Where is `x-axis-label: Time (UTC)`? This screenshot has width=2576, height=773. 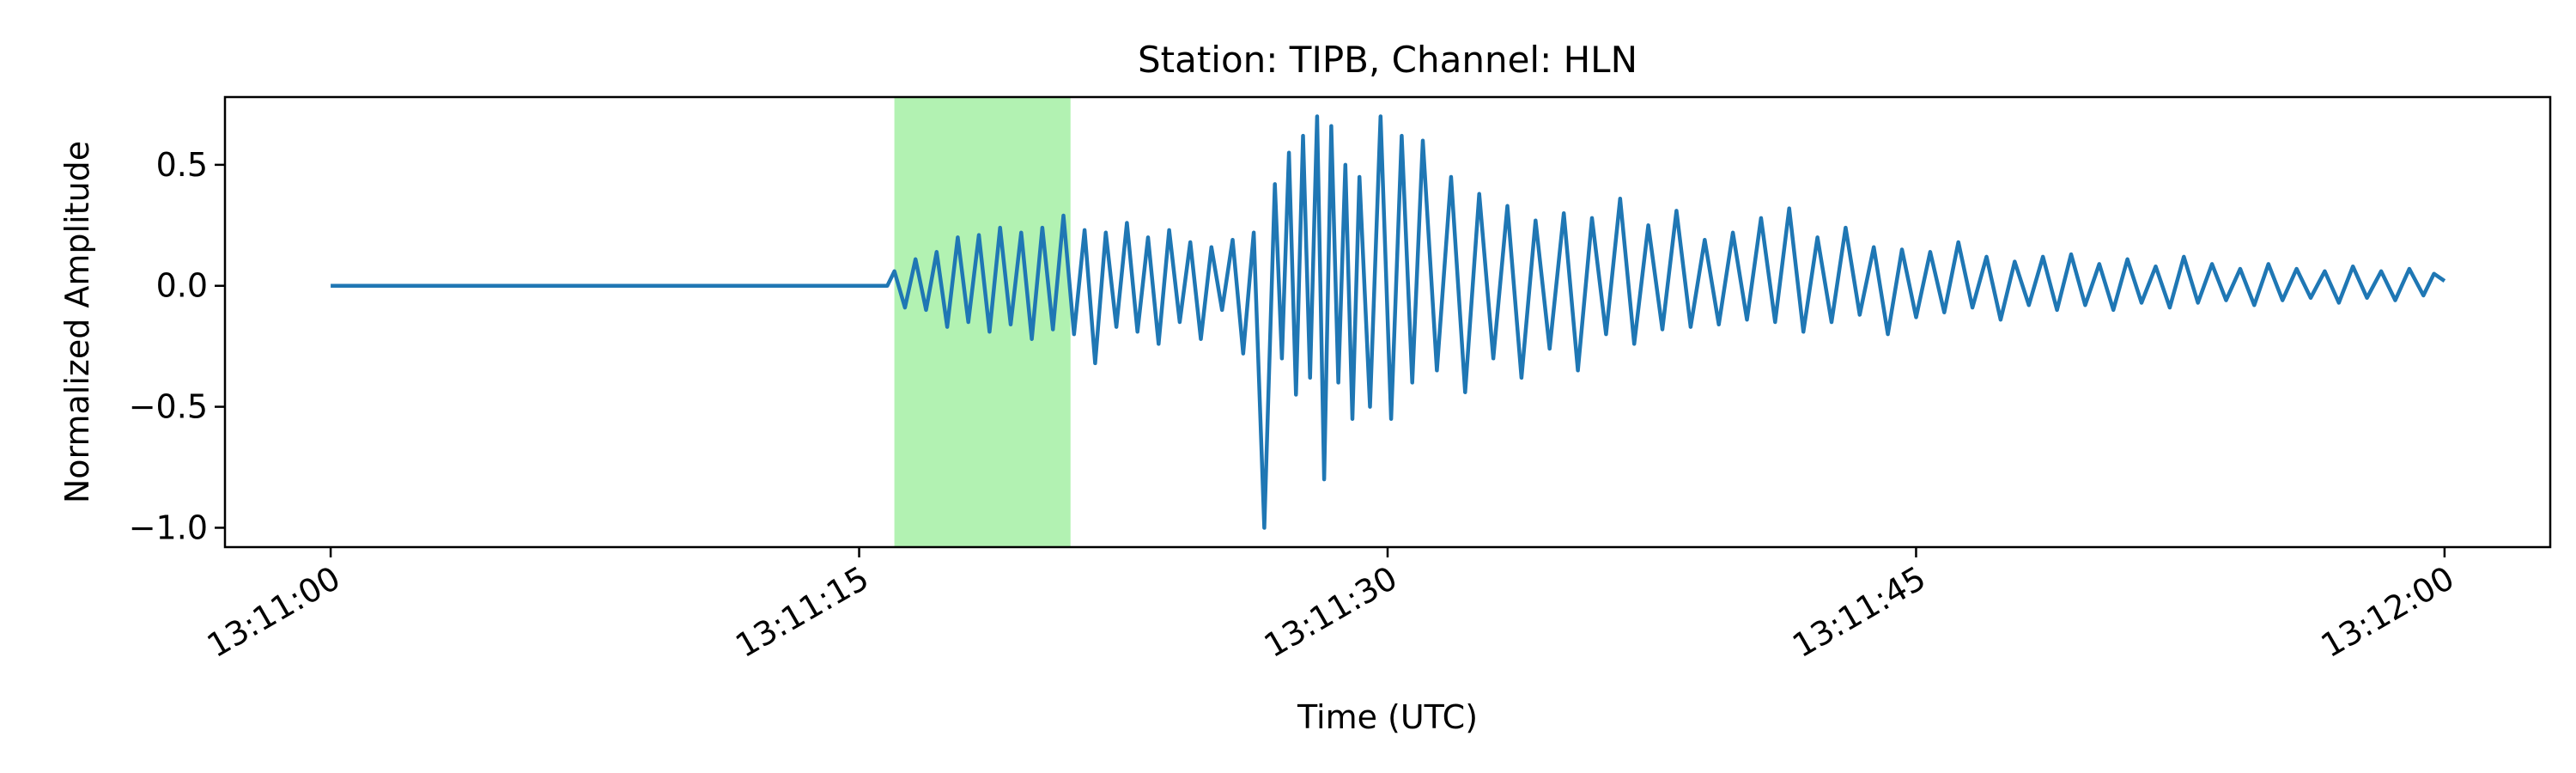
x-axis-label: Time (UTC) is located at coordinates (1387, 717).